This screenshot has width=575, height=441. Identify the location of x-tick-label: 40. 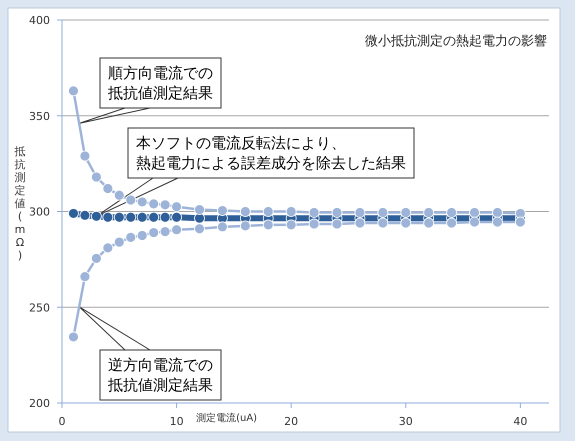
(520, 421).